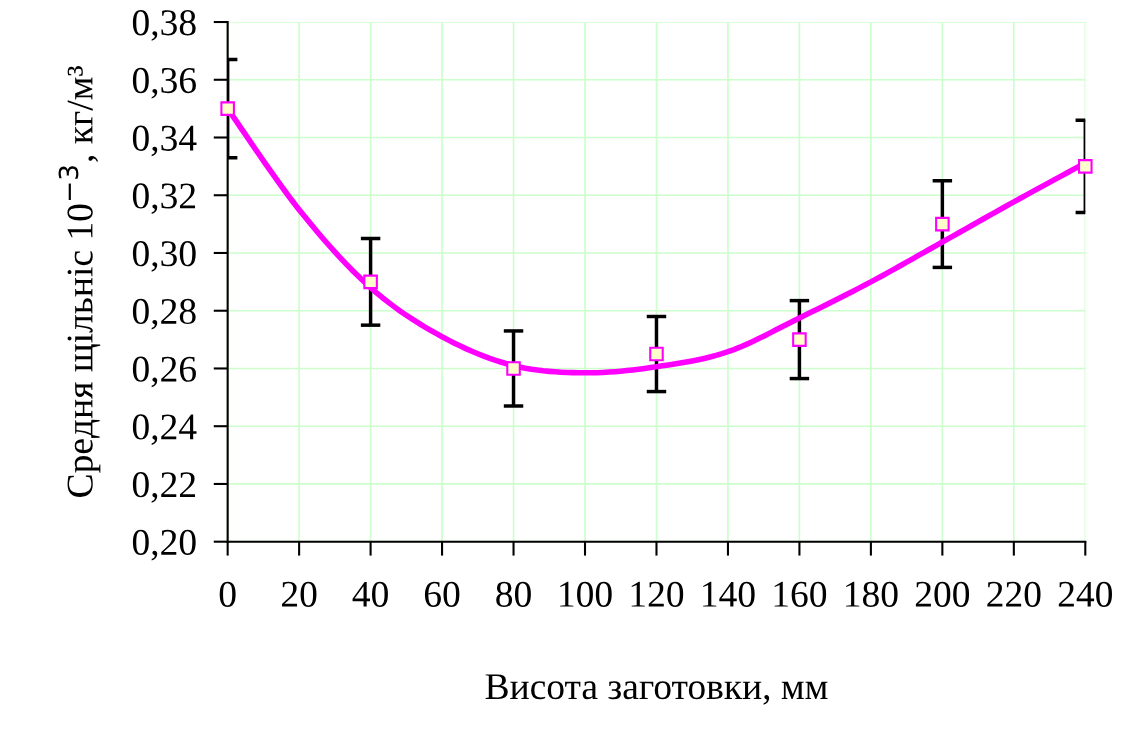 This screenshot has width=1127, height=734. Describe the element at coordinates (370, 594) in the screenshot. I see `x-tick-label: 40` at that location.